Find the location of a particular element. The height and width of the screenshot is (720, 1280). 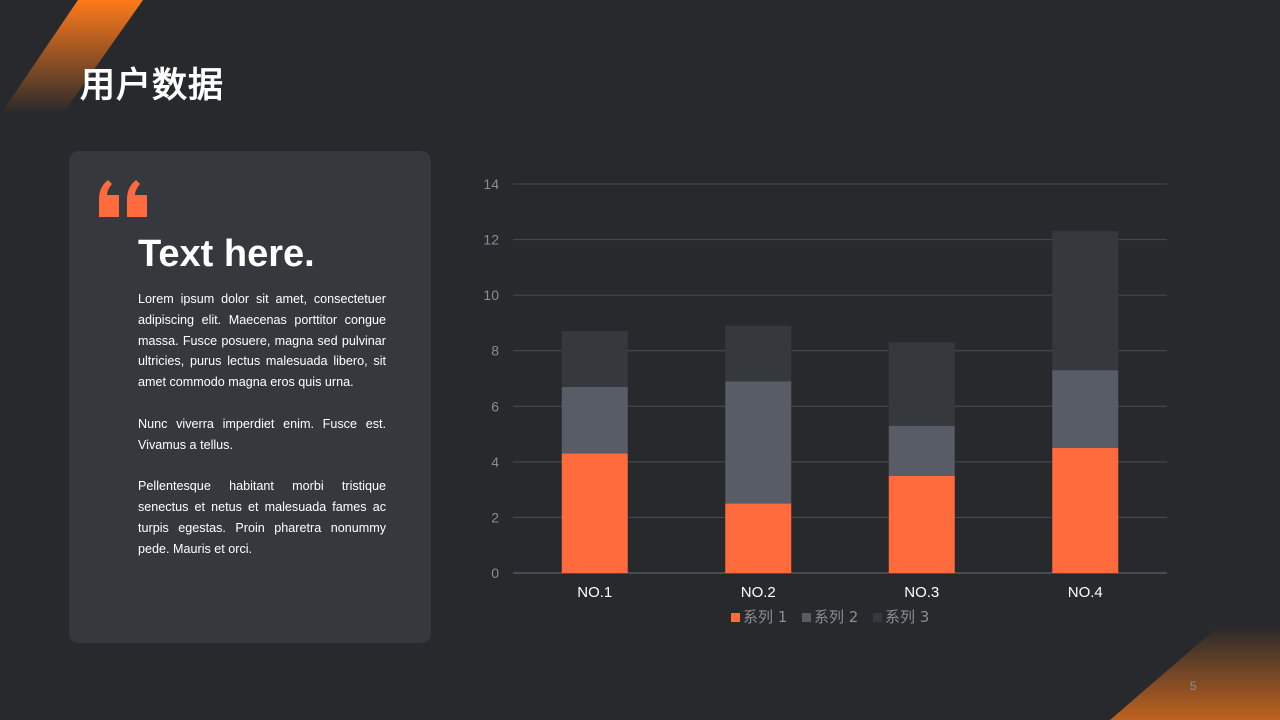

x-tick-label: NO.3 is located at coordinates (921, 592).